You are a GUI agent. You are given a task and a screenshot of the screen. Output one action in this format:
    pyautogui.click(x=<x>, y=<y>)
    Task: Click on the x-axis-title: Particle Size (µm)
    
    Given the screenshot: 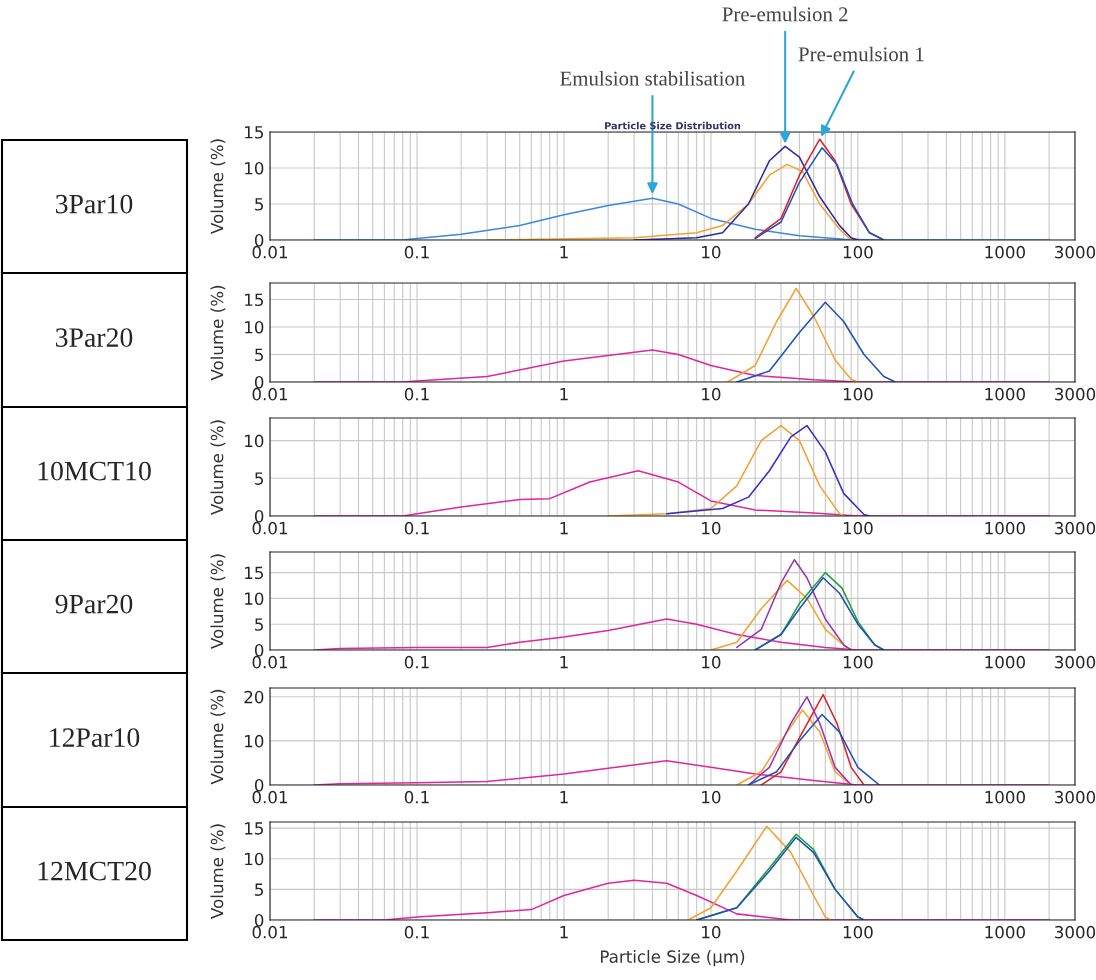 What is the action you would take?
    pyautogui.click(x=673, y=958)
    